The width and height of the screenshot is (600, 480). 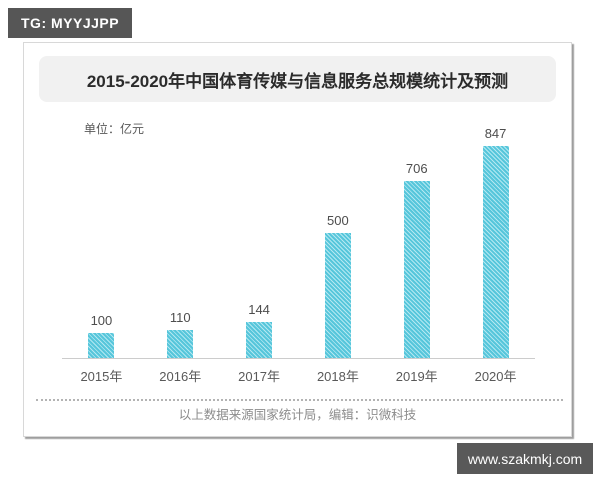 I want to click on x-axis-label: 2019年, so click(x=416, y=376).